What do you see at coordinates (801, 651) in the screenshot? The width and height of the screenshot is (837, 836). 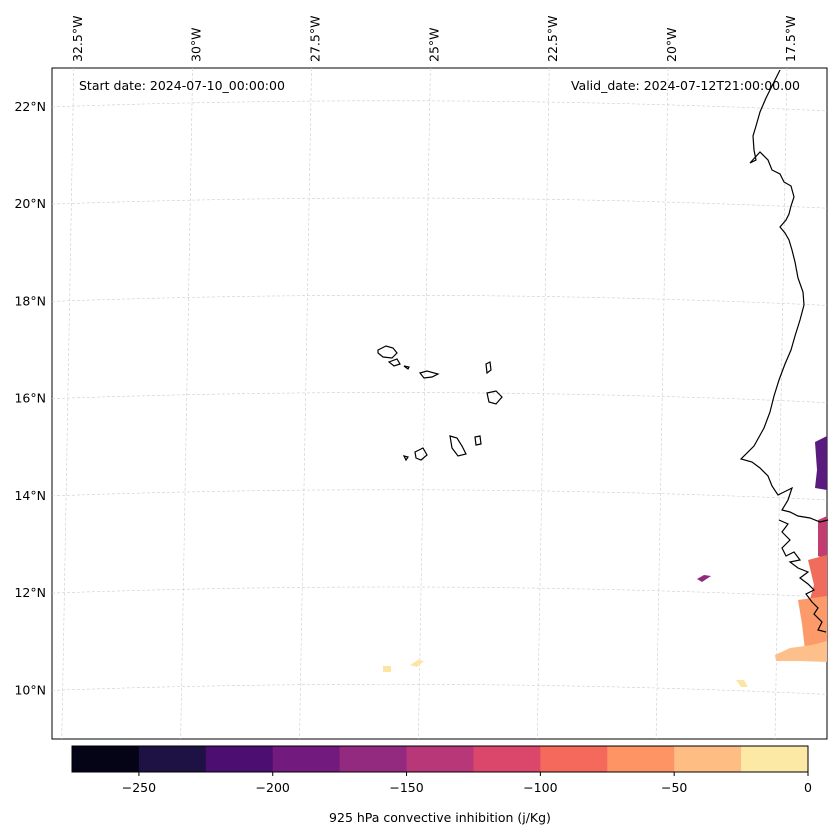 I see `cin-patch-peach` at bounding box center [801, 651].